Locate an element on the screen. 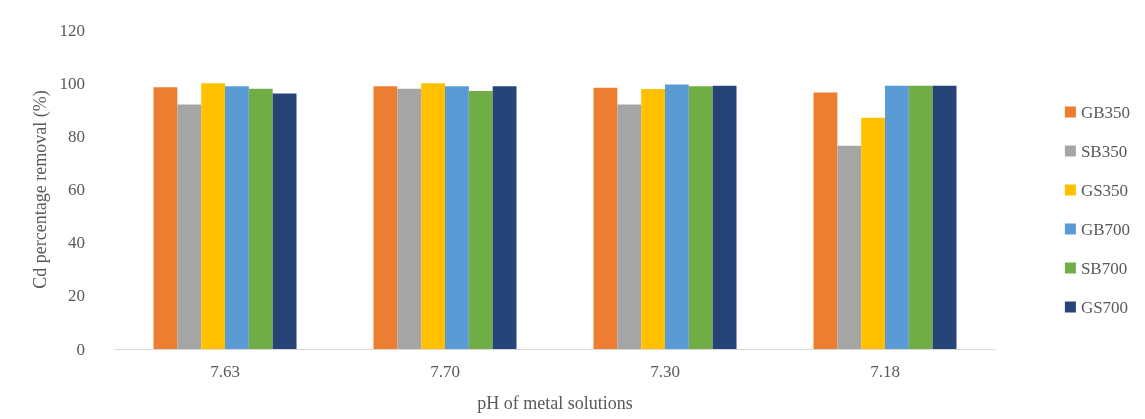 This screenshot has height=419, width=1145. legend-label: GB350 is located at coordinates (1105, 112).